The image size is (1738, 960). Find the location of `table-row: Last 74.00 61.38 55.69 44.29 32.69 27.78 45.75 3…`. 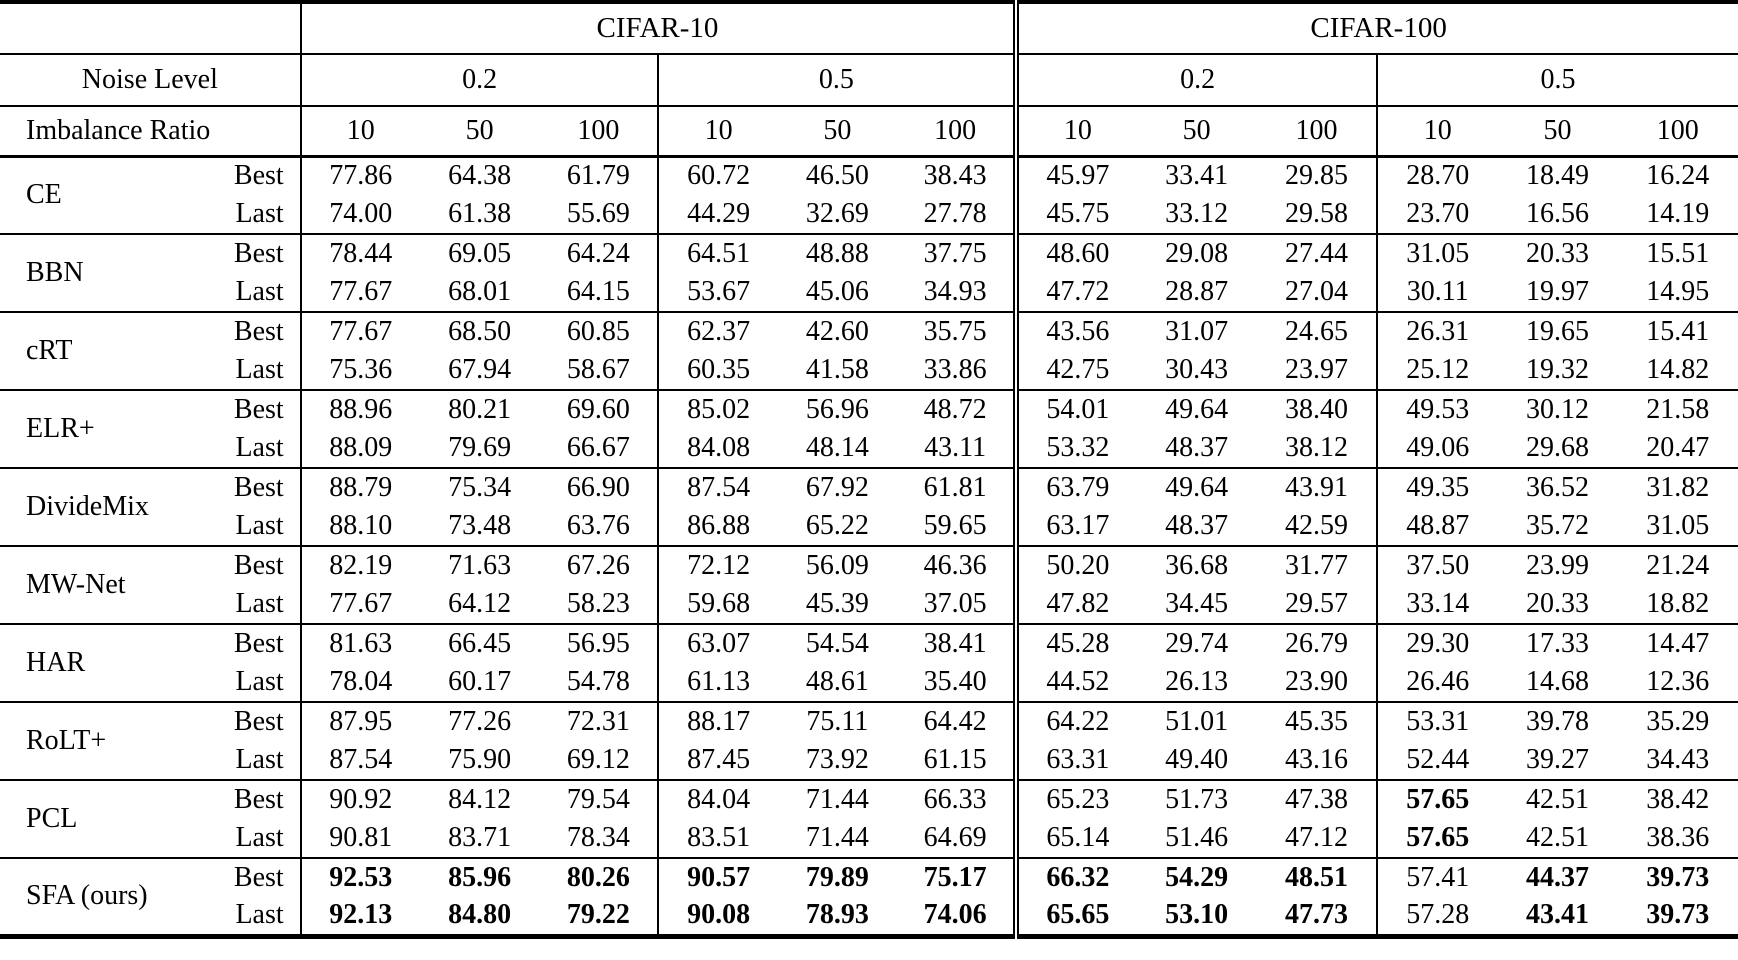

table-row: Last 74.00 61.38 55.69 44.29 32.69 27.78 45.75 3… is located at coordinates (869, 214).